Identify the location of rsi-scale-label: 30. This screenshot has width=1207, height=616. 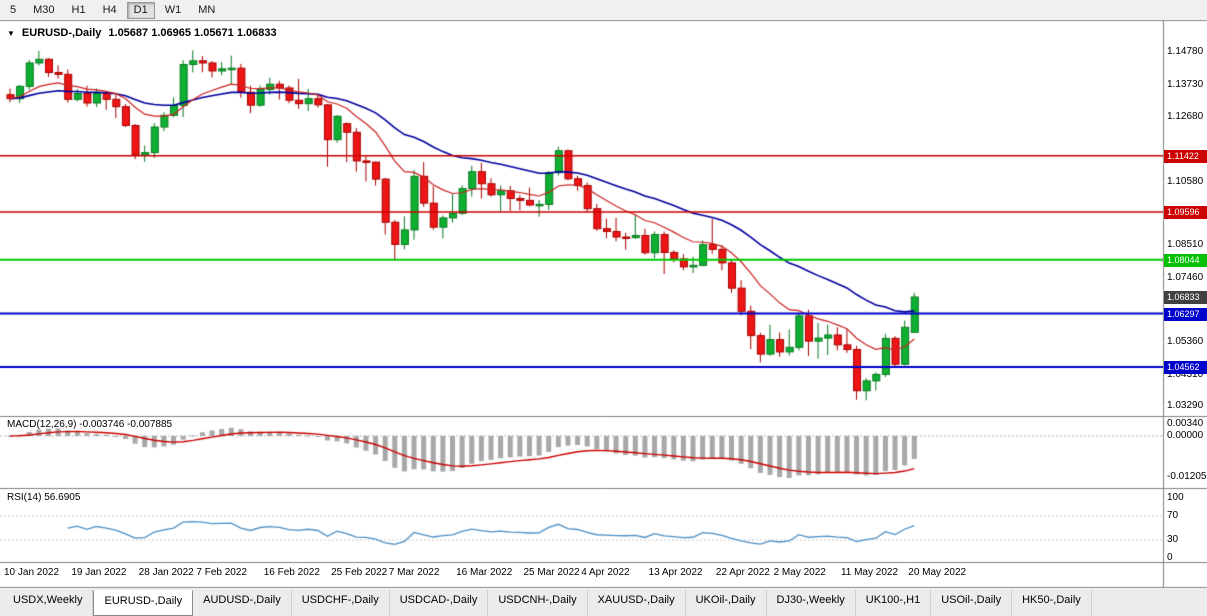
(1173, 539).